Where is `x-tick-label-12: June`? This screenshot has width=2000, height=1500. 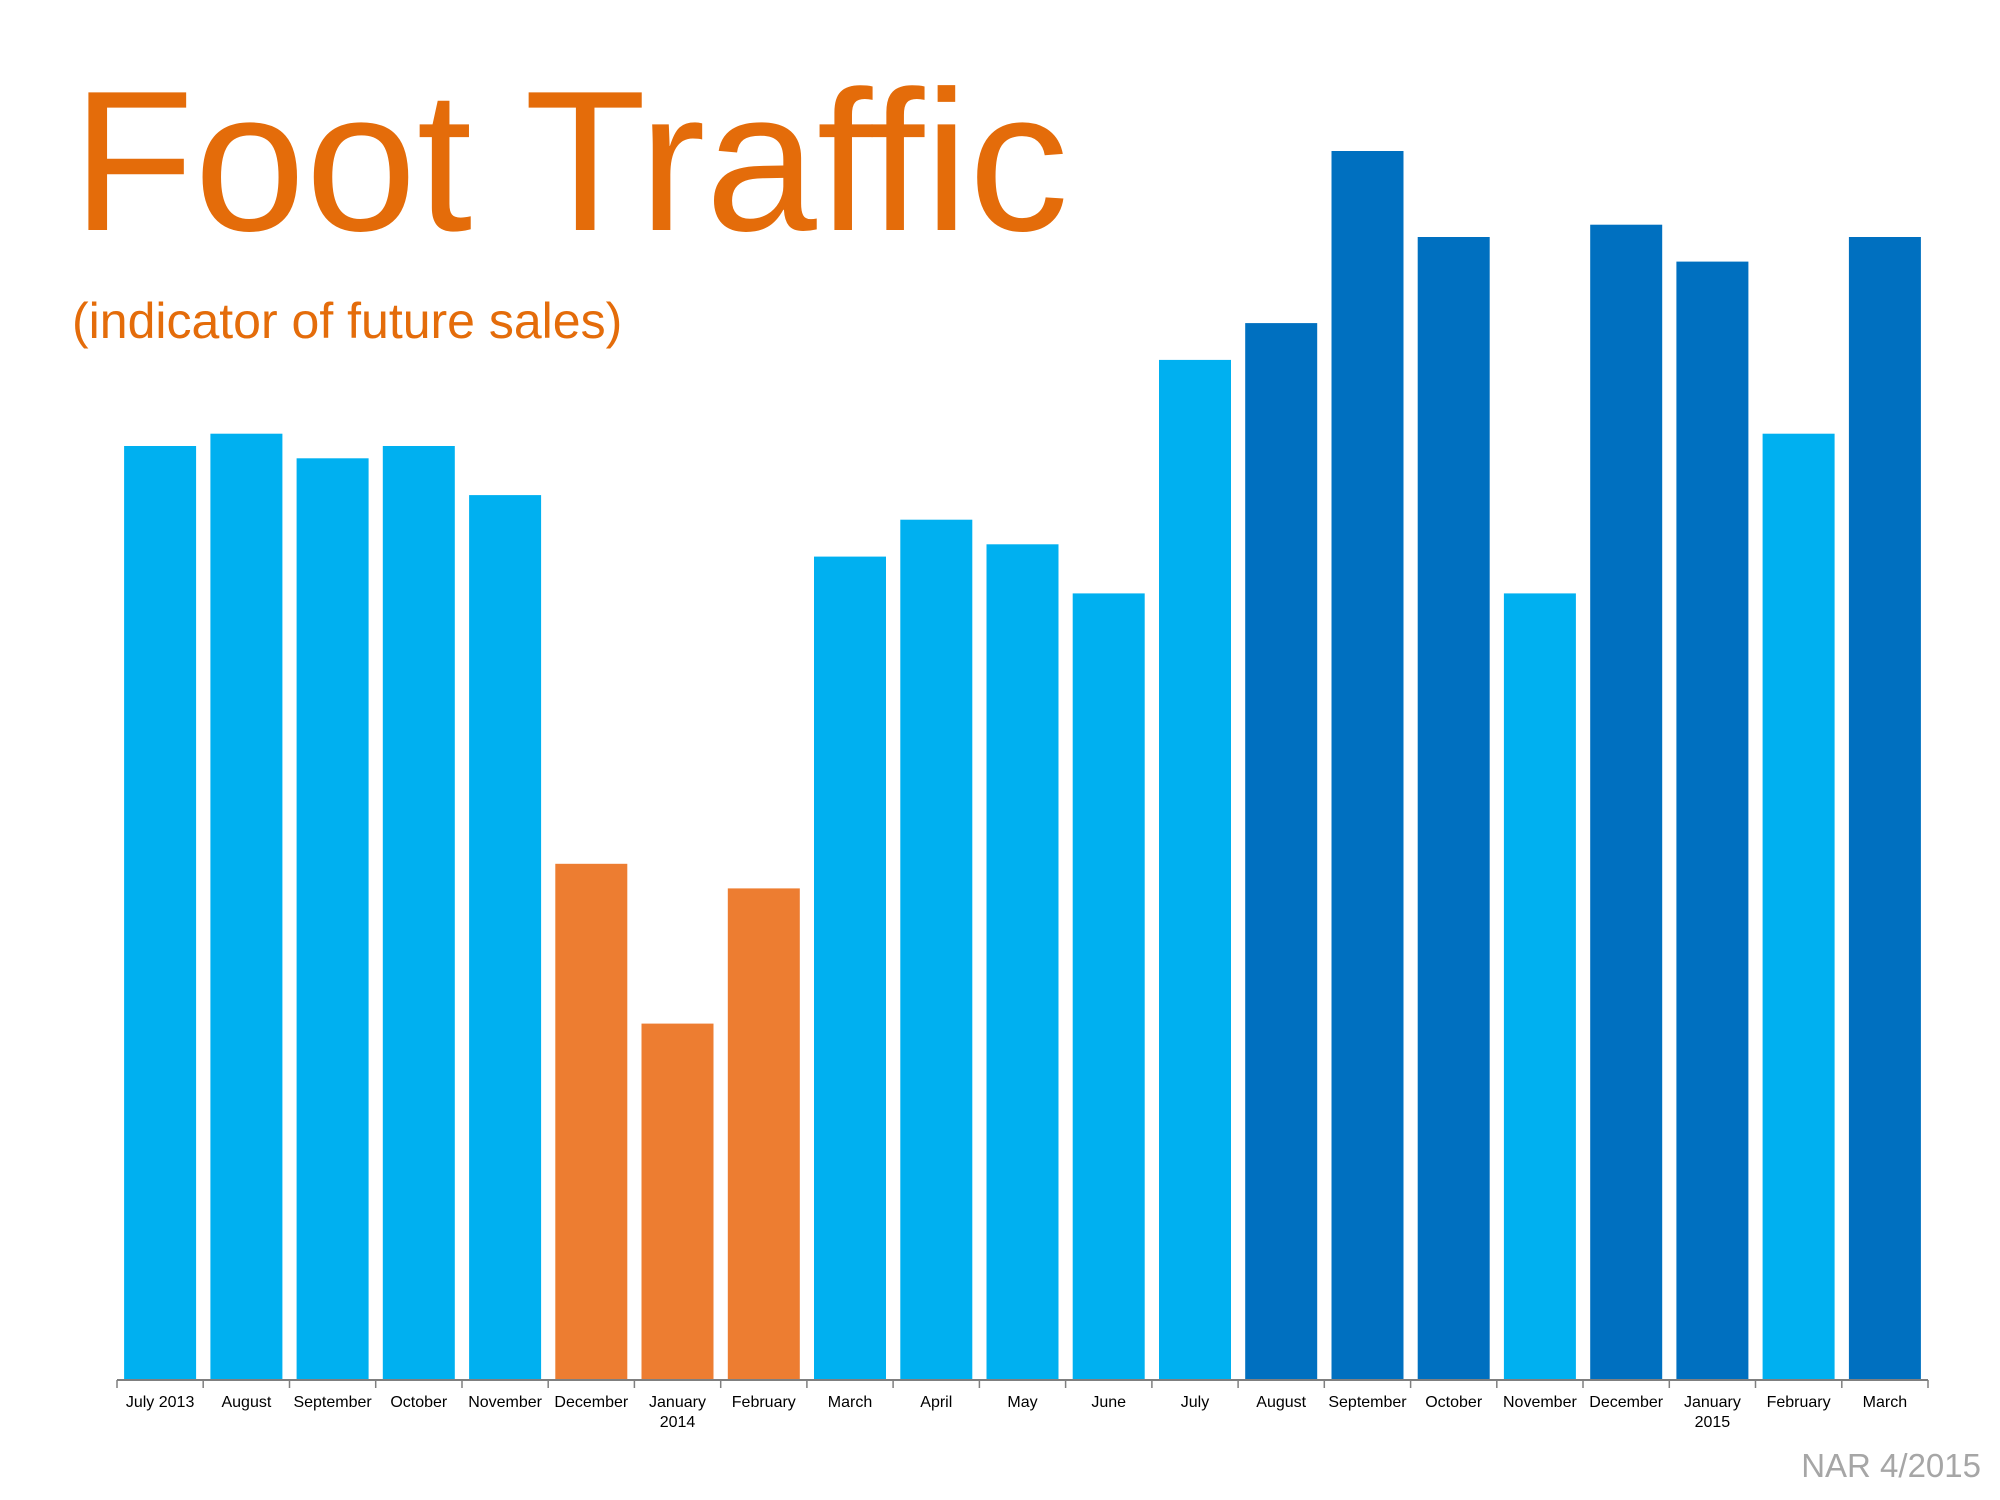
x-tick-label-12: June is located at coordinates (1108, 1402).